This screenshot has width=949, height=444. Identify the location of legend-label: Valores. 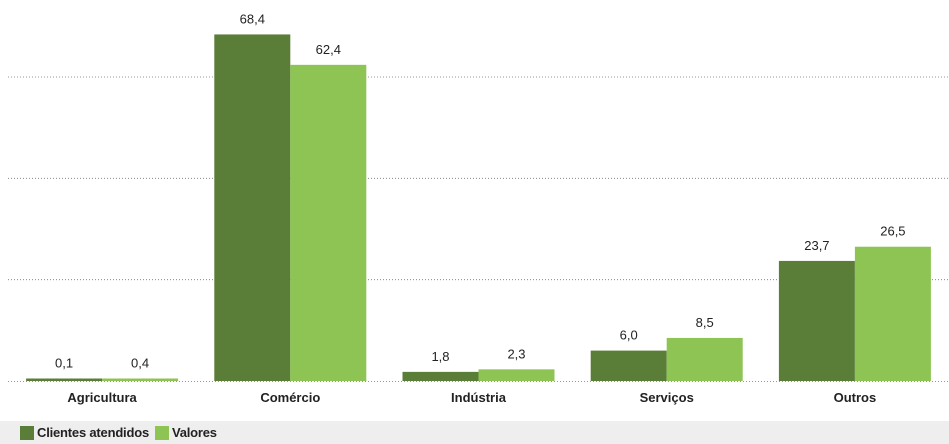
(194, 432).